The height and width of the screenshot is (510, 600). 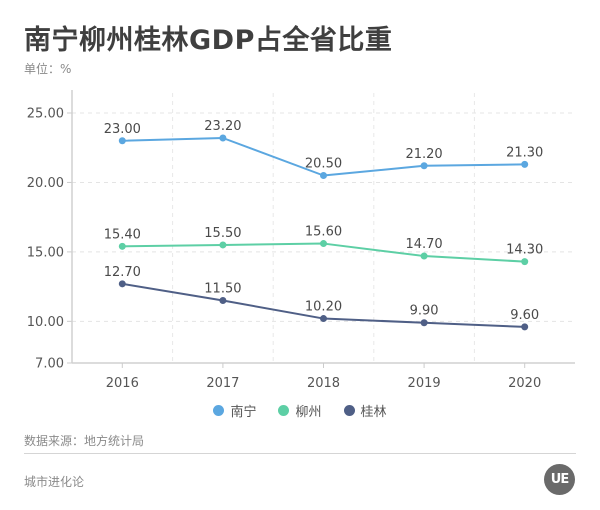 What do you see at coordinates (243, 412) in the screenshot?
I see `legend-label: 南宁` at bounding box center [243, 412].